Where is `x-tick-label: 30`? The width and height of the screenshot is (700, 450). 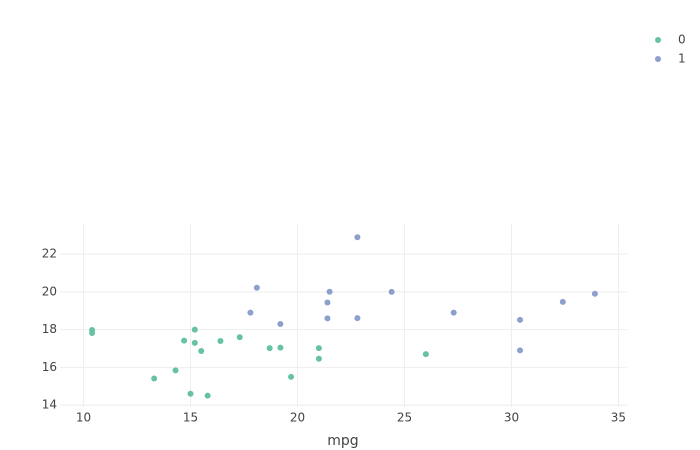 x-tick-label: 30 is located at coordinates (511, 418).